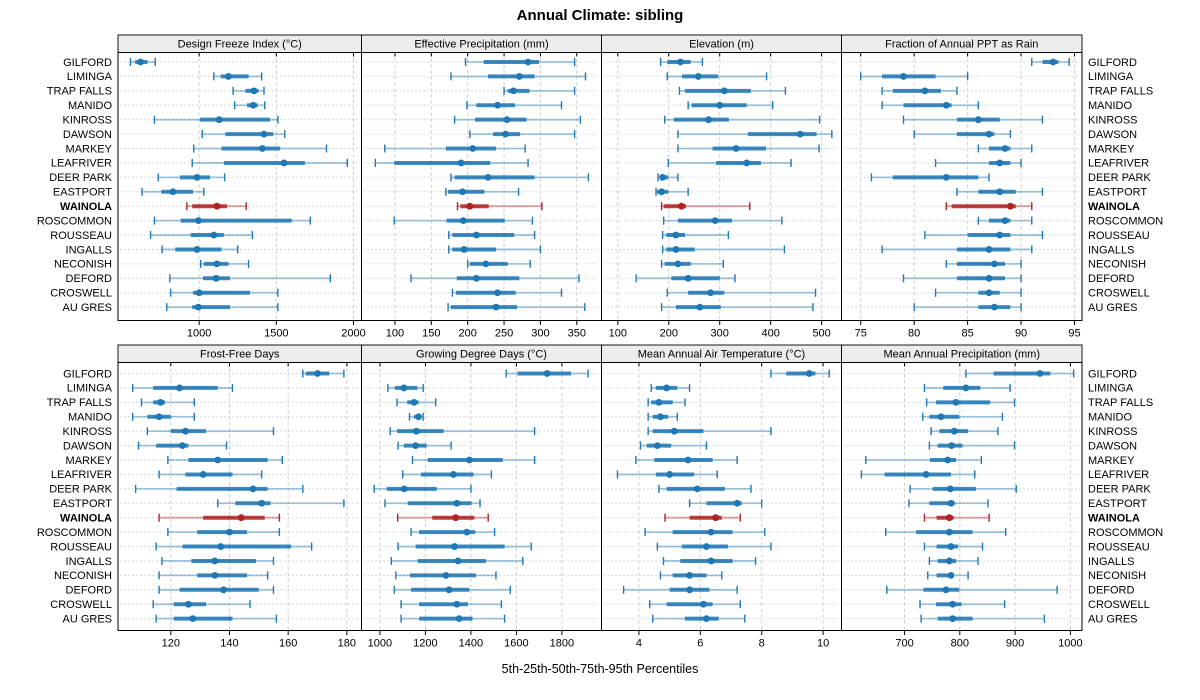  Describe the element at coordinates (1112, 63) in the screenshot. I see `station-label-right: GILFORD` at that location.